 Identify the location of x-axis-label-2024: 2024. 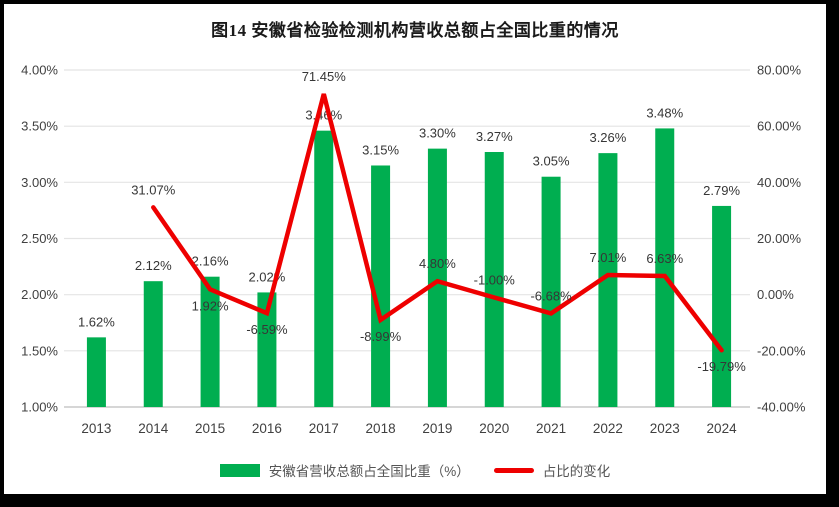
(722, 428).